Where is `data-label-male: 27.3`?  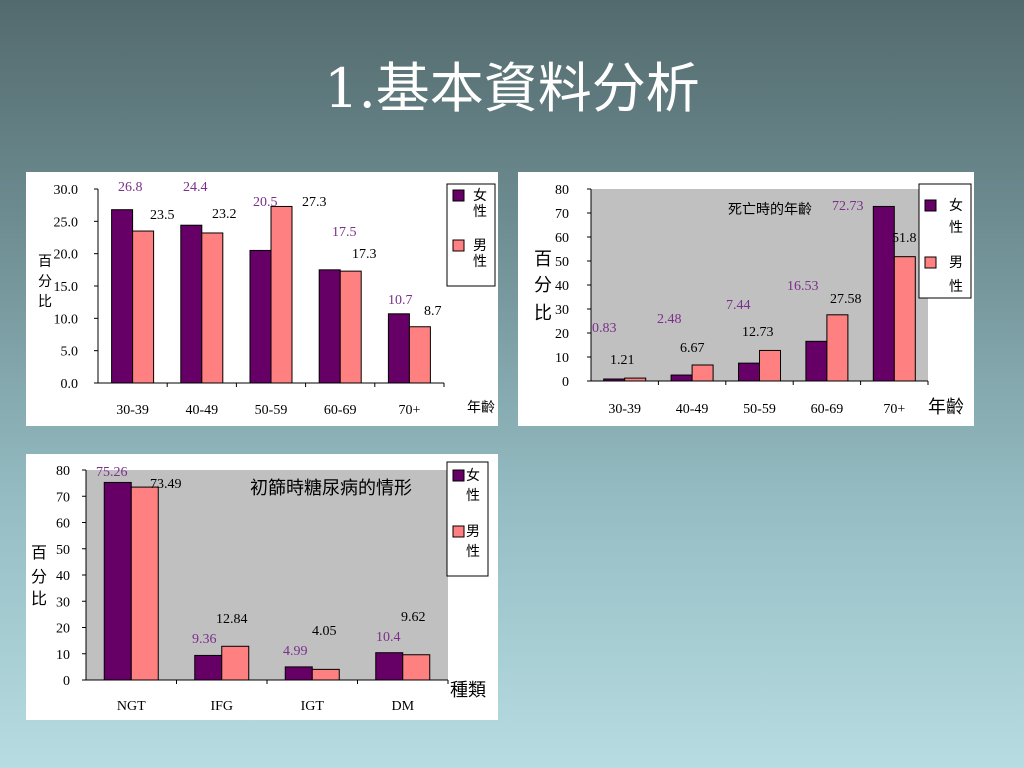
data-label-male: 27.3 is located at coordinates (314, 202).